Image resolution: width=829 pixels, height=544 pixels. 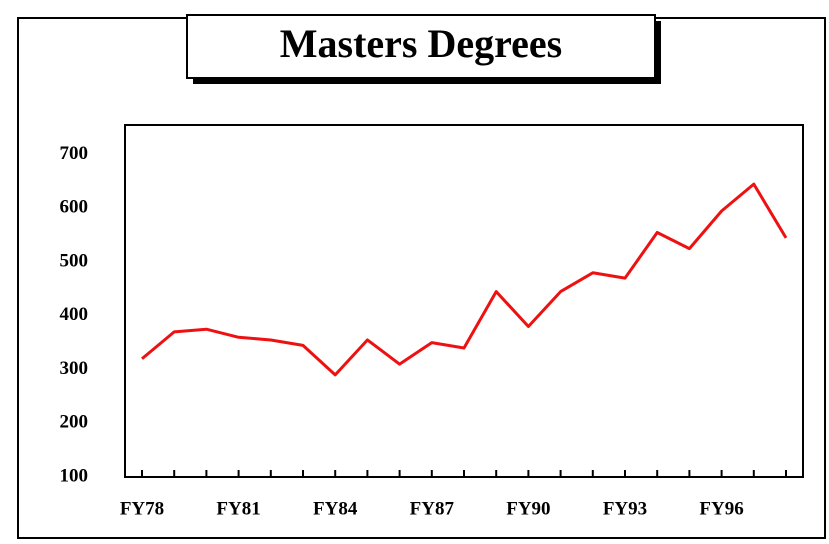 What do you see at coordinates (74, 368) in the screenshot?
I see `y-tick-label: 300` at bounding box center [74, 368].